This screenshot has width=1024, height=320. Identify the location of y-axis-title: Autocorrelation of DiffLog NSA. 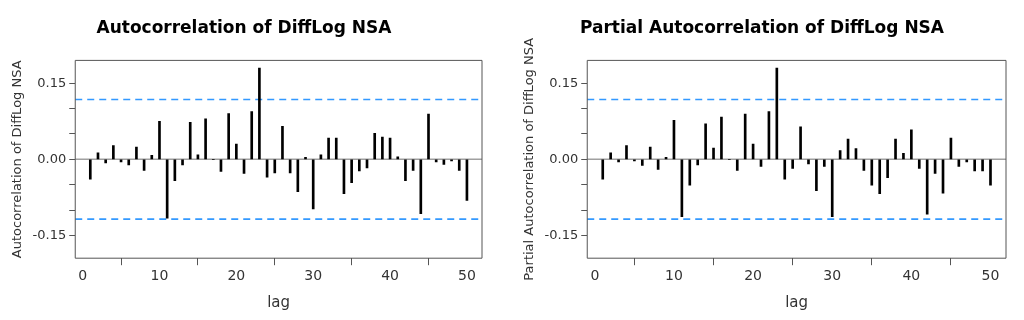
(17, 159).